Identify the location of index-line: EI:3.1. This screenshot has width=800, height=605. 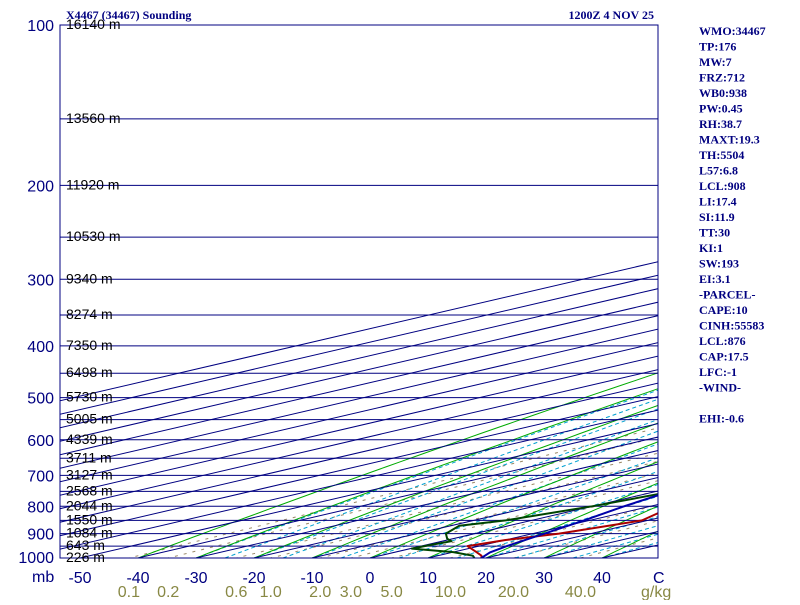
(715, 279).